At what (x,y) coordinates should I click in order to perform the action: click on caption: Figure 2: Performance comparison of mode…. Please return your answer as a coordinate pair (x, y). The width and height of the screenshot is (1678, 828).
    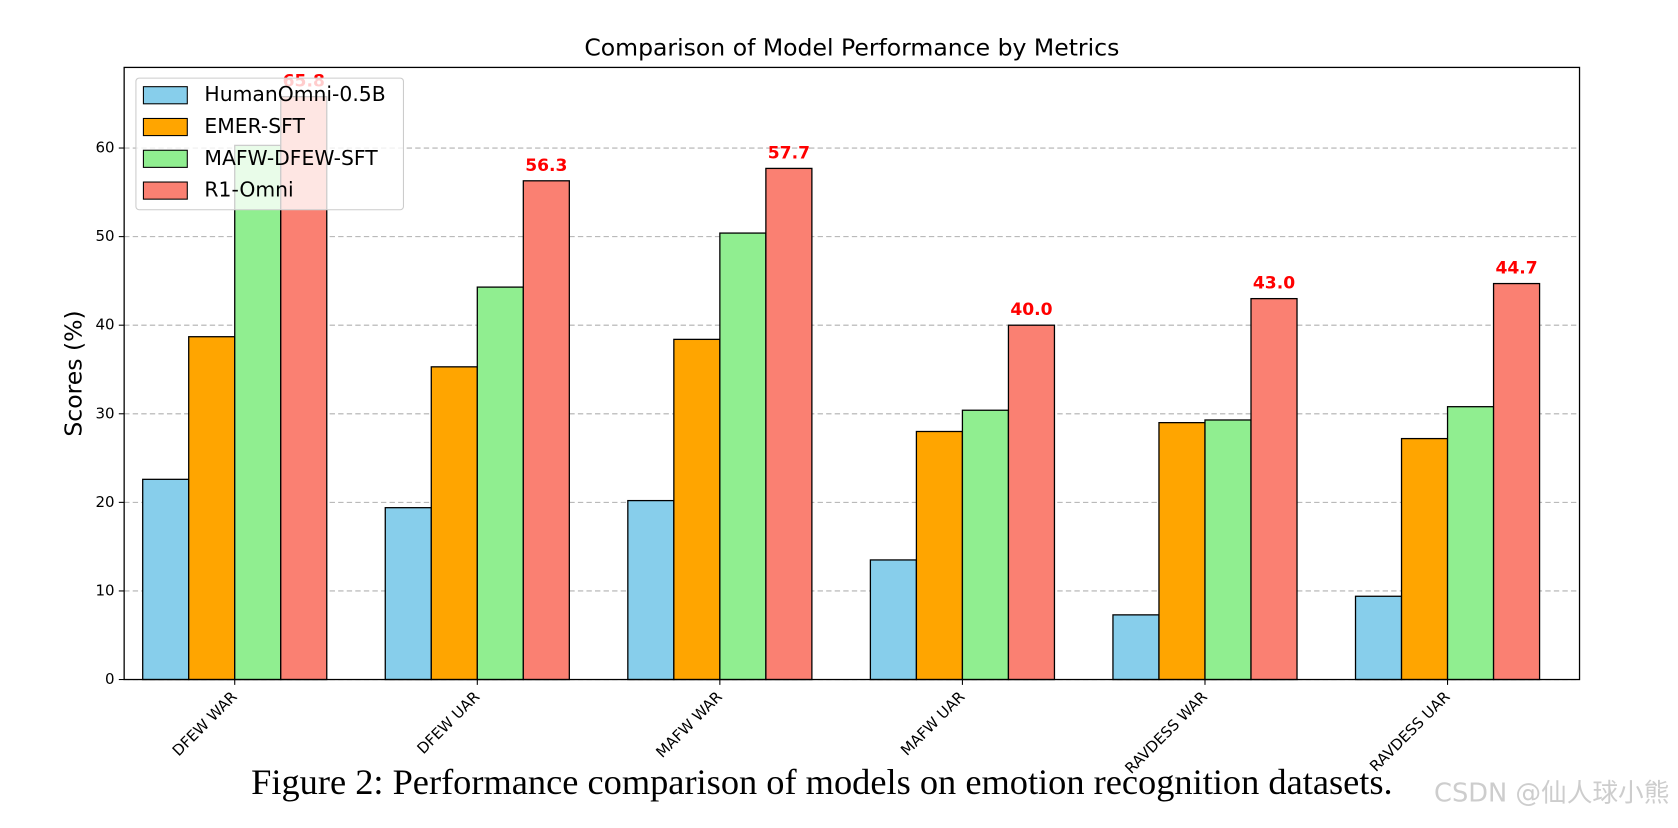
    Looking at the image, I should click on (822, 782).